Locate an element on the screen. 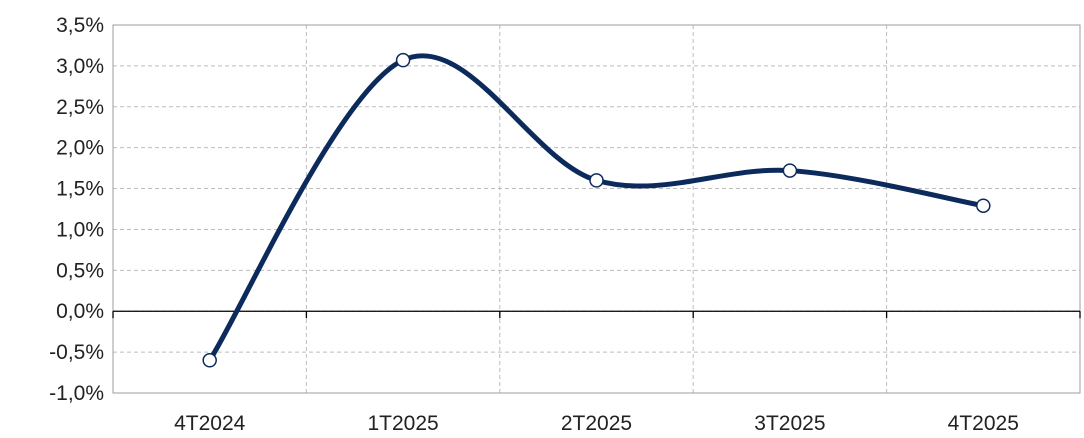 The height and width of the screenshot is (438, 1084). y-tick-label: 2,5% is located at coordinates (80, 107).